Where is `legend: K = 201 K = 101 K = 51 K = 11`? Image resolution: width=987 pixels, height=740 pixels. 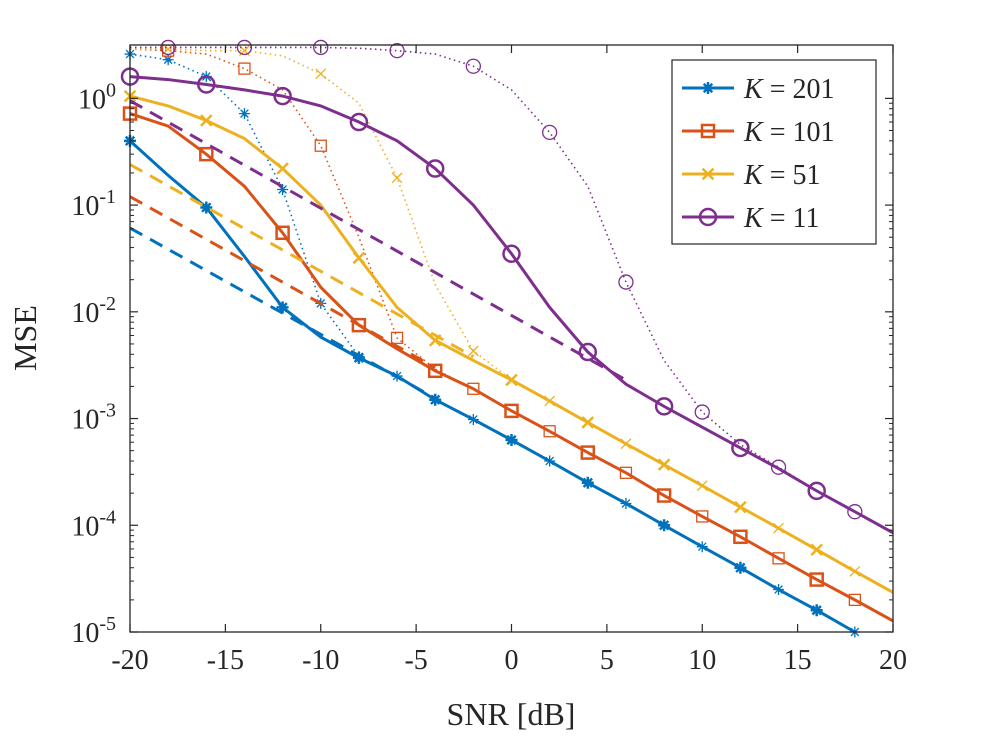 legend: K = 201 K = 101 K = 51 K = 11 is located at coordinates (774, 152).